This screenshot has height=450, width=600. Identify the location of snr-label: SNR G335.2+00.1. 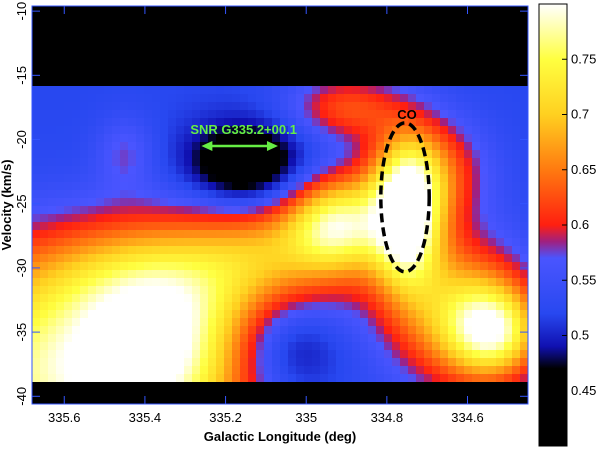
(243, 129).